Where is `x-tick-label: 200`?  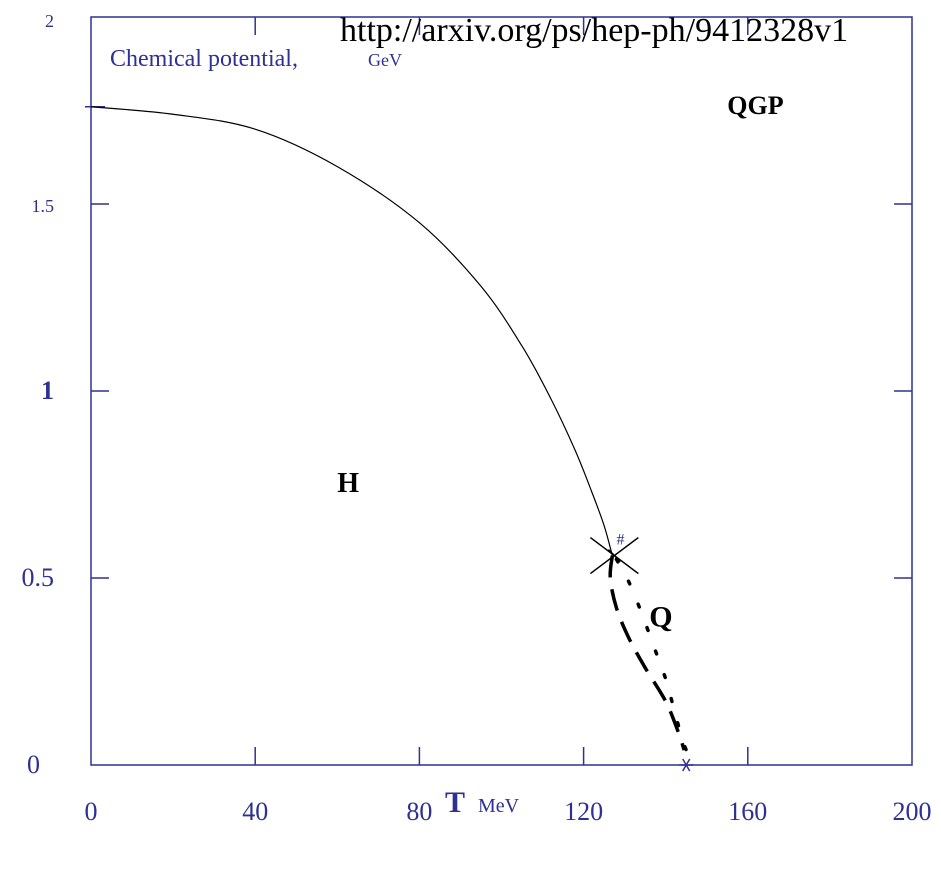
x-tick-label: 200 is located at coordinates (912, 811).